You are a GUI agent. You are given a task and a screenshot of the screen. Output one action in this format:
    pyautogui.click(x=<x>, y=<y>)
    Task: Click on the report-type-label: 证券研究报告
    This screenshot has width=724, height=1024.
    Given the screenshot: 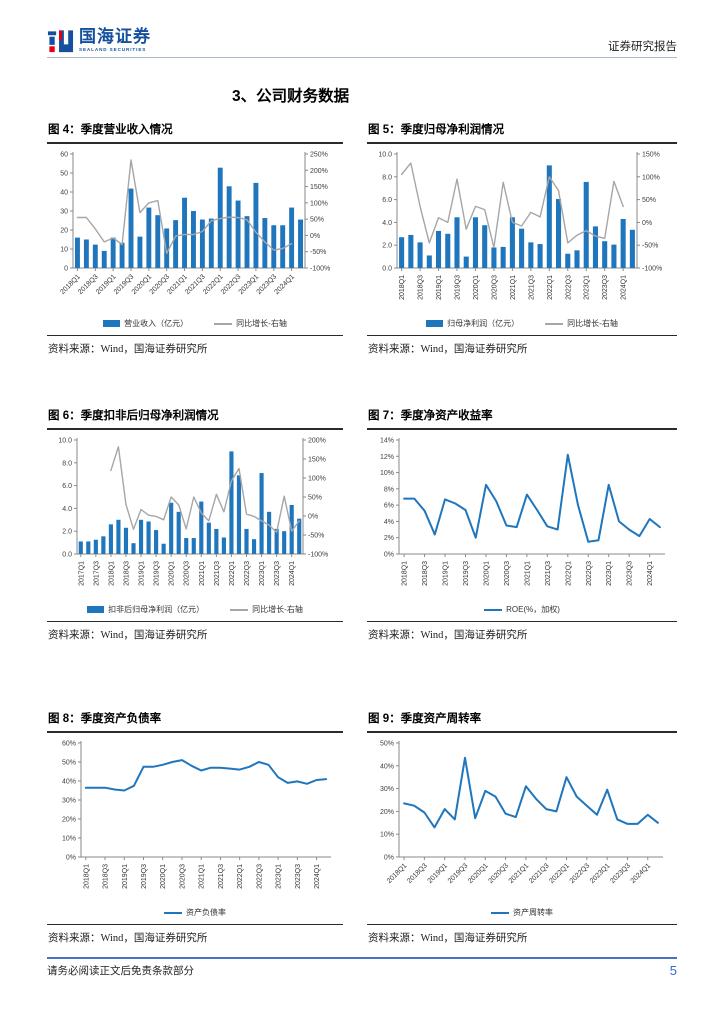 What is the action you would take?
    pyautogui.click(x=642, y=47)
    